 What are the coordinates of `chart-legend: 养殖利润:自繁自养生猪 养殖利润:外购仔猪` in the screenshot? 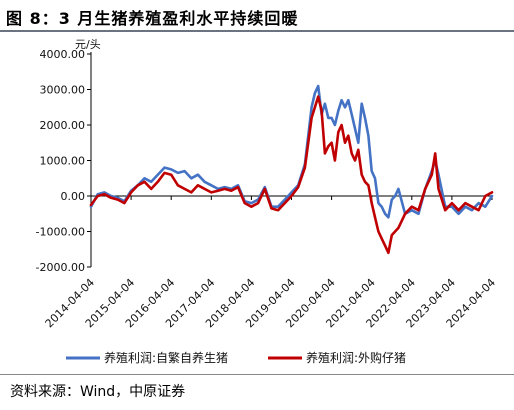 It's located at (236, 357).